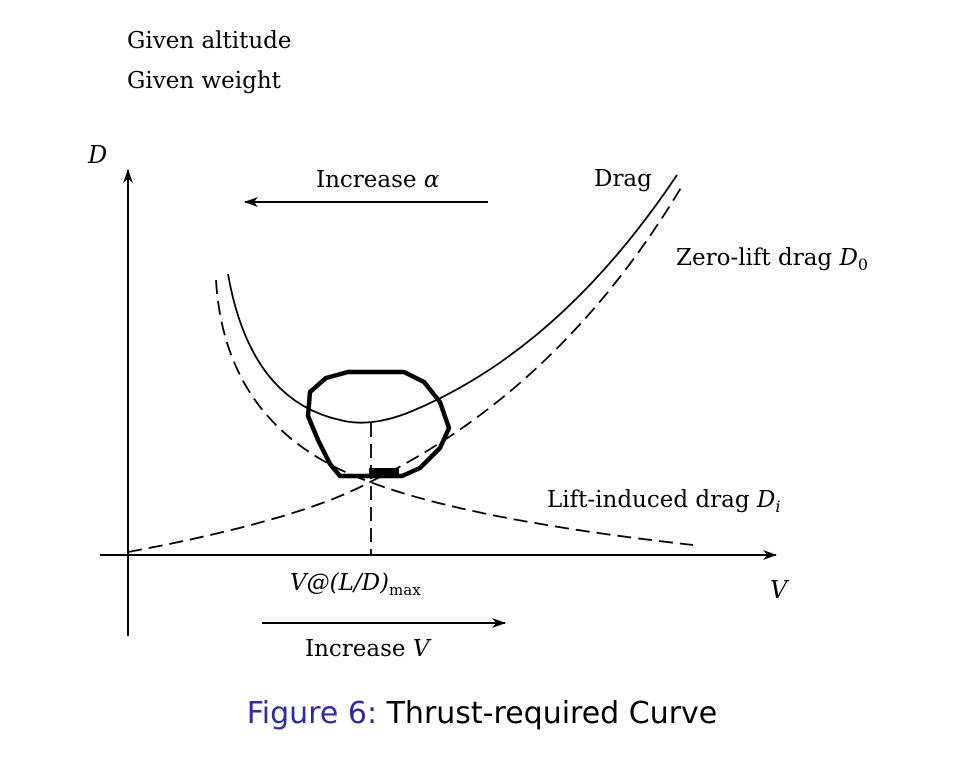  What do you see at coordinates (97, 155) in the screenshot?
I see `y-axis-label: D` at bounding box center [97, 155].